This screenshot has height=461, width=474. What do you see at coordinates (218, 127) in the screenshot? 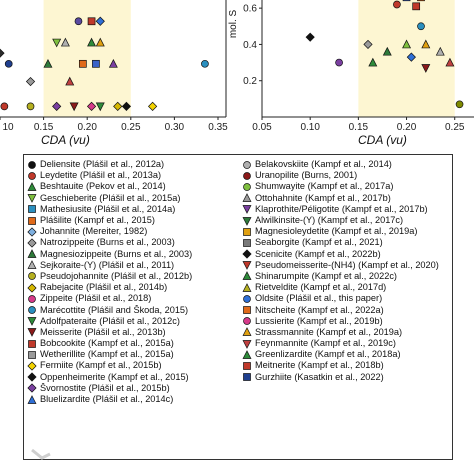
I see `x-tick-label: 0.35` at bounding box center [218, 127].